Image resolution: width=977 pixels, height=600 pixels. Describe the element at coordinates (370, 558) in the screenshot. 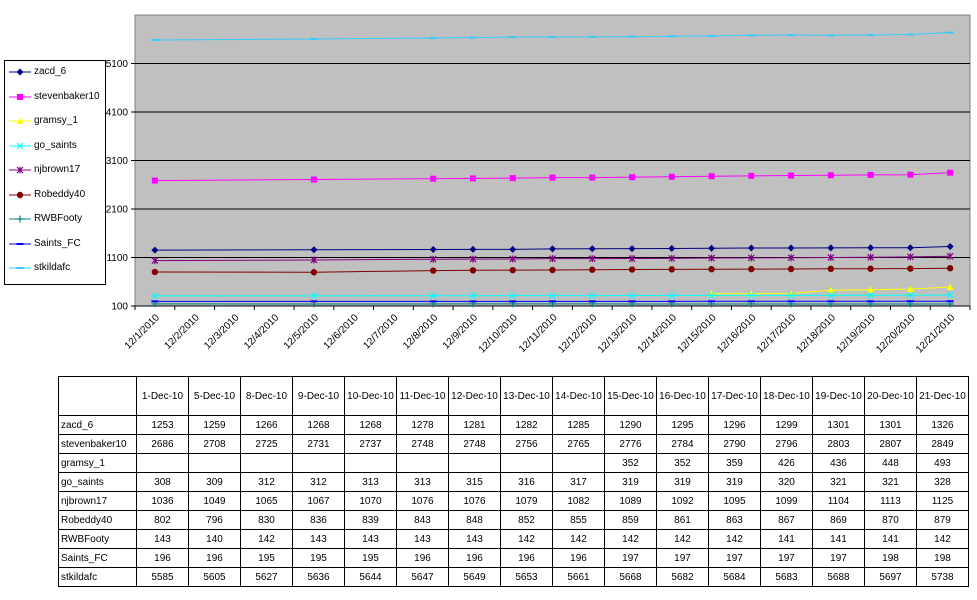

I see `table-cell: 195` at that location.